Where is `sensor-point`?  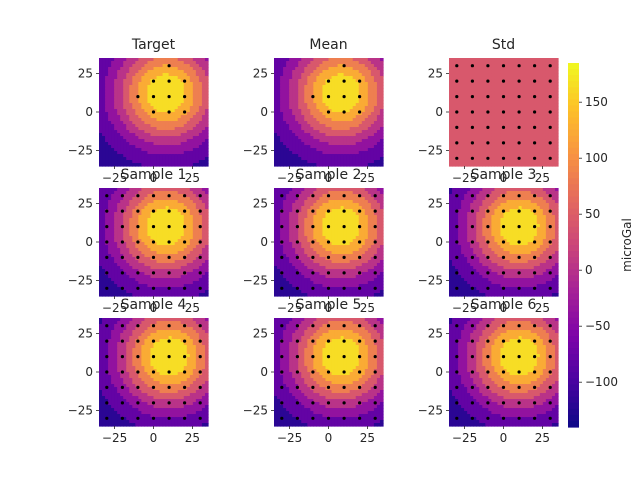 sensor-point is located at coordinates (503, 127).